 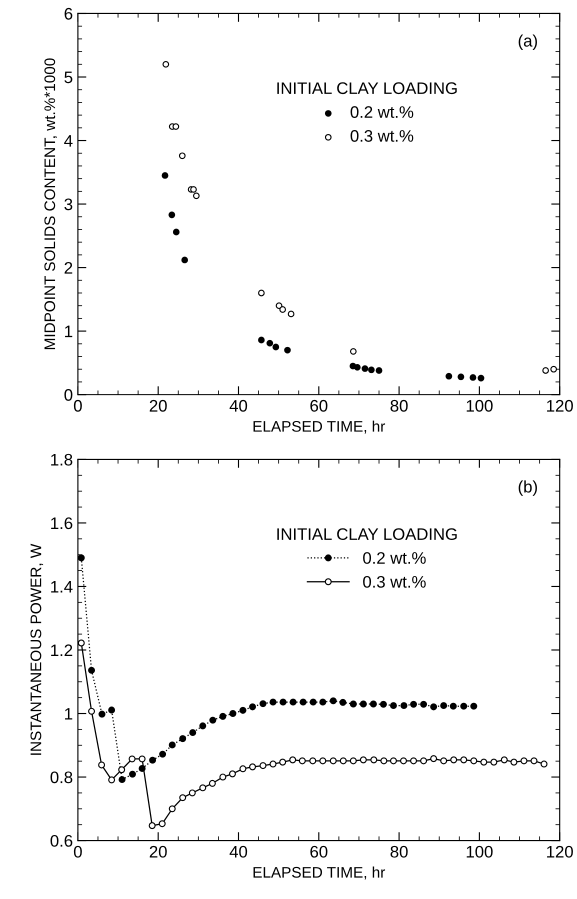 I want to click on y-tick-label: 1.4, so click(x=62, y=587).